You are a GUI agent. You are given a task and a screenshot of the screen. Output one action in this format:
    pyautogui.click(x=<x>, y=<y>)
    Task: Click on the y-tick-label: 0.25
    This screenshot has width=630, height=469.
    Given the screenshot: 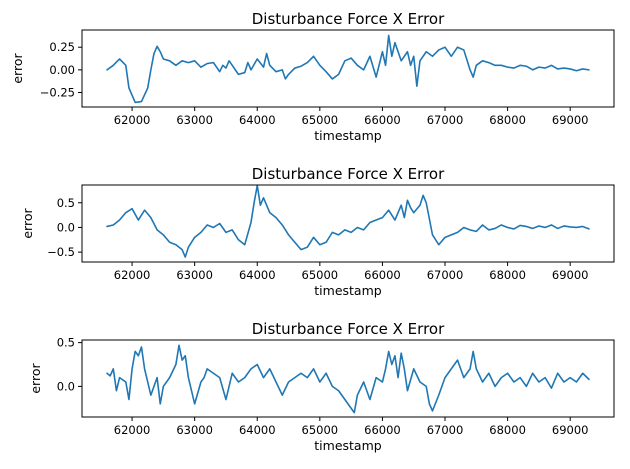 What is the action you would take?
    pyautogui.click(x=62, y=47)
    